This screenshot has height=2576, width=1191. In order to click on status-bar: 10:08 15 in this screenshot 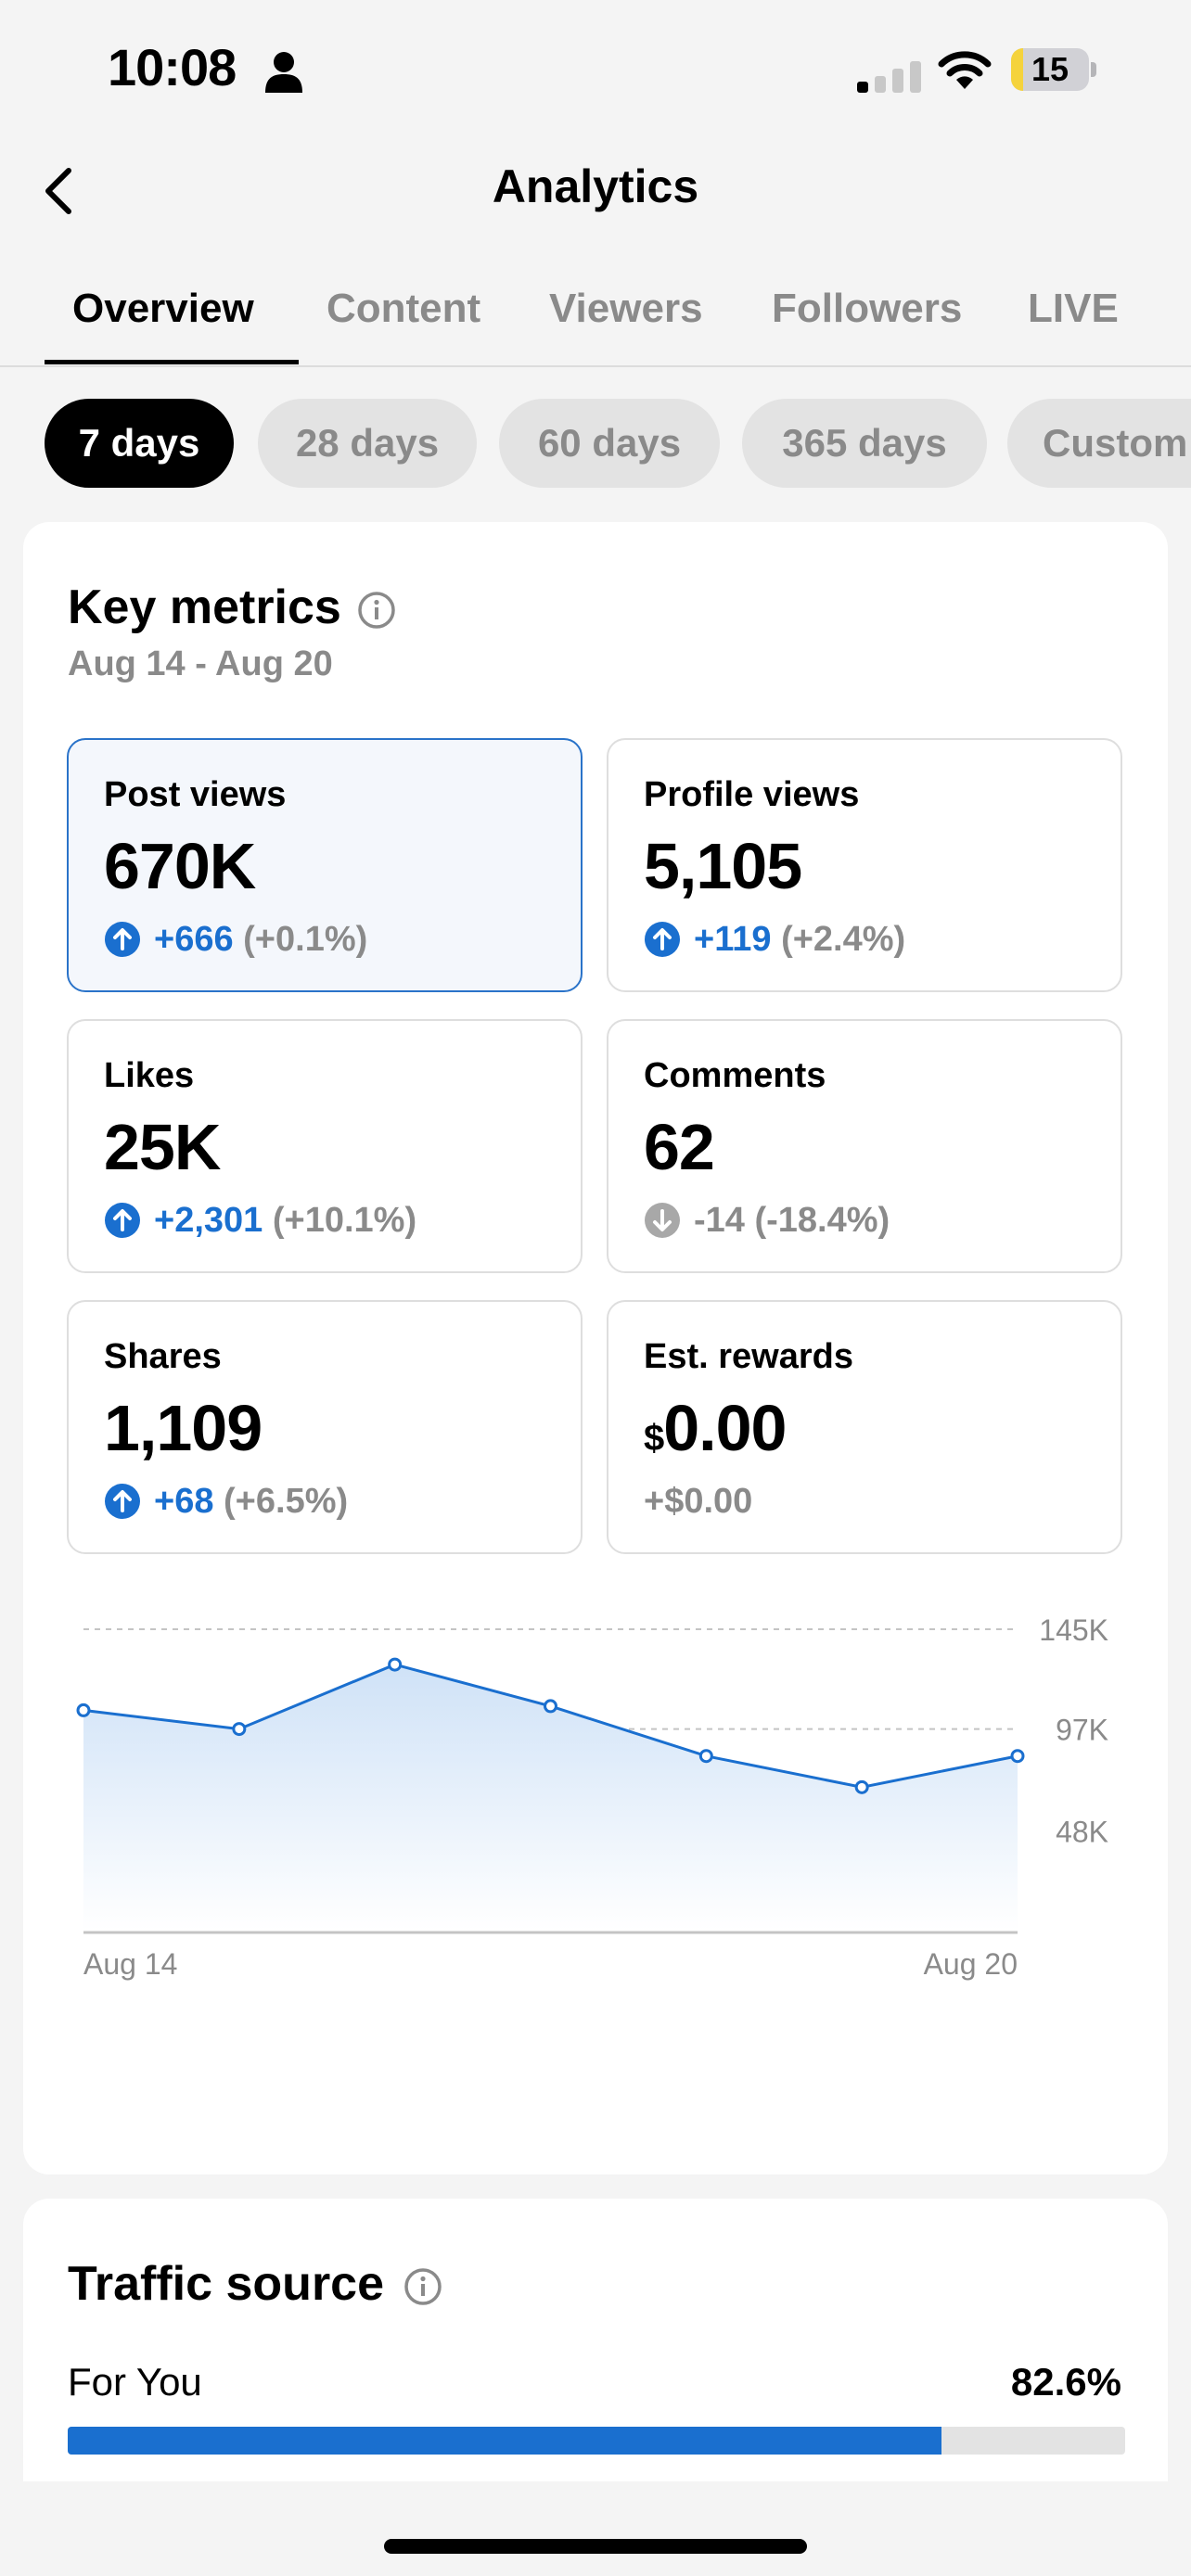, I will do `click(595, 69)`.